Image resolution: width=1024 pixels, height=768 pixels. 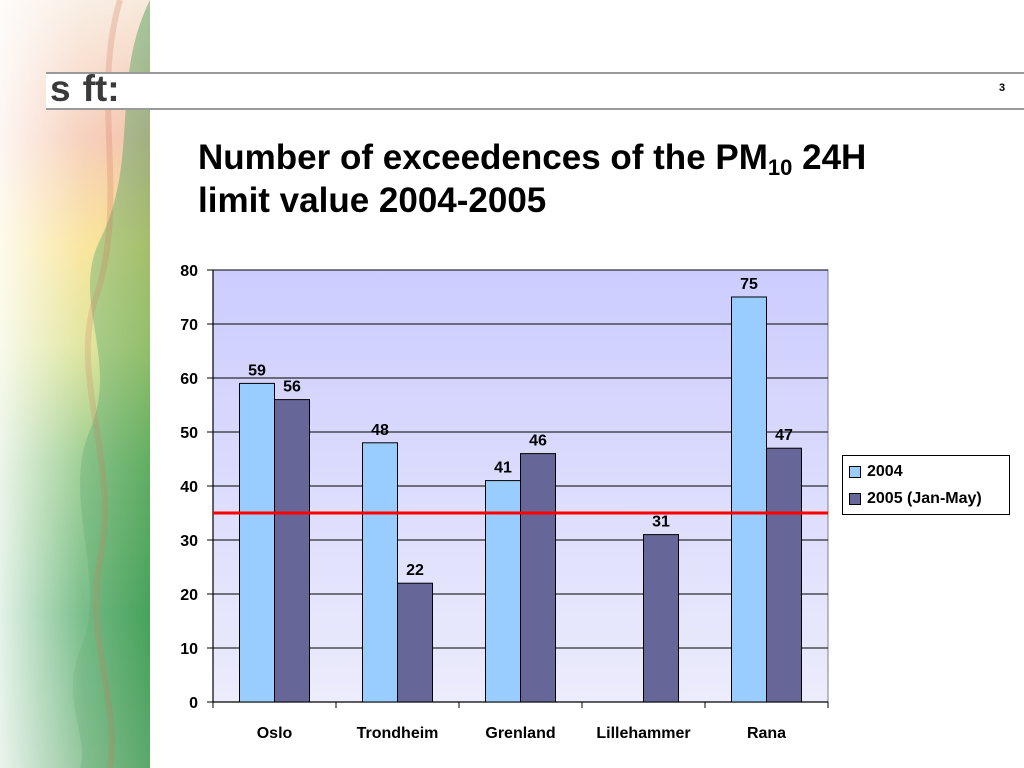 I want to click on logo-part-ft: ft:, so click(x=101, y=88).